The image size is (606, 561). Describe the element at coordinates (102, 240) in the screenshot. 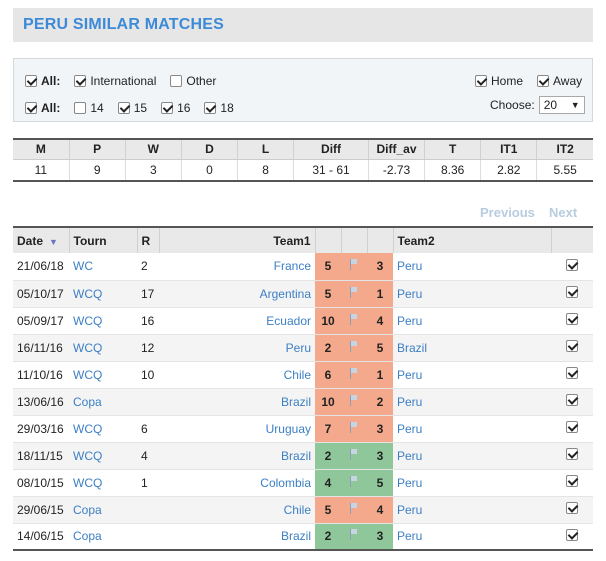

I see `header-tourn: Tourn` at that location.